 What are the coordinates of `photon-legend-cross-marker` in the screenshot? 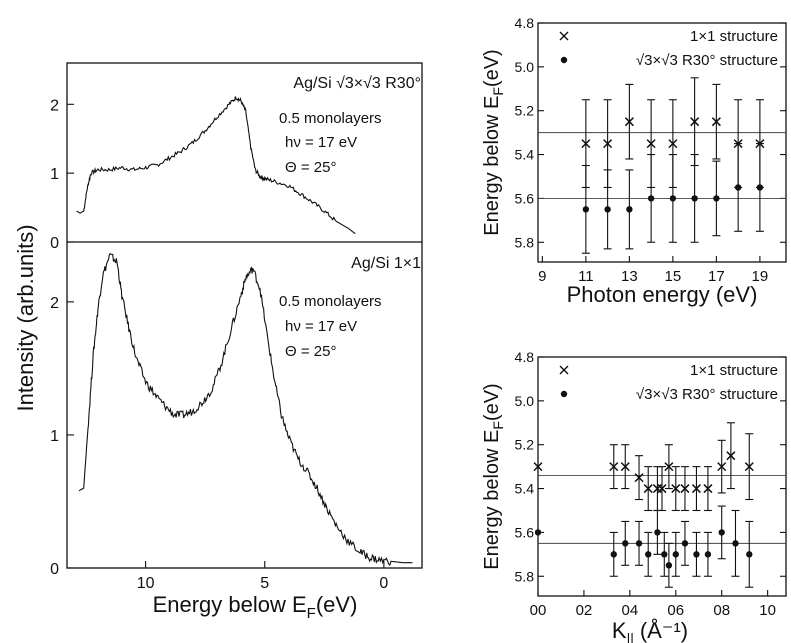 It's located at (564, 36).